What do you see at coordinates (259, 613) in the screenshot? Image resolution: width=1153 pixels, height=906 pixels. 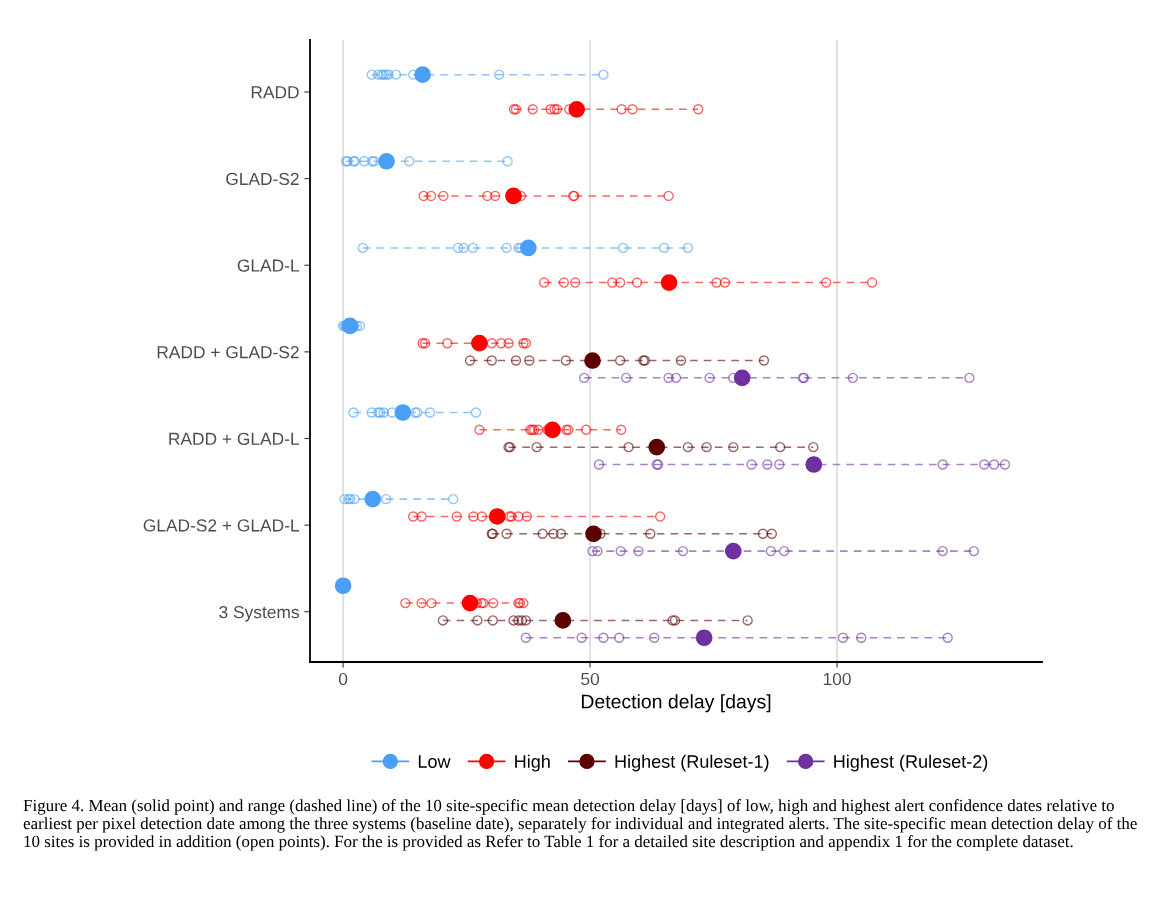 I see `y-tick-label: 3 Systems` at bounding box center [259, 613].